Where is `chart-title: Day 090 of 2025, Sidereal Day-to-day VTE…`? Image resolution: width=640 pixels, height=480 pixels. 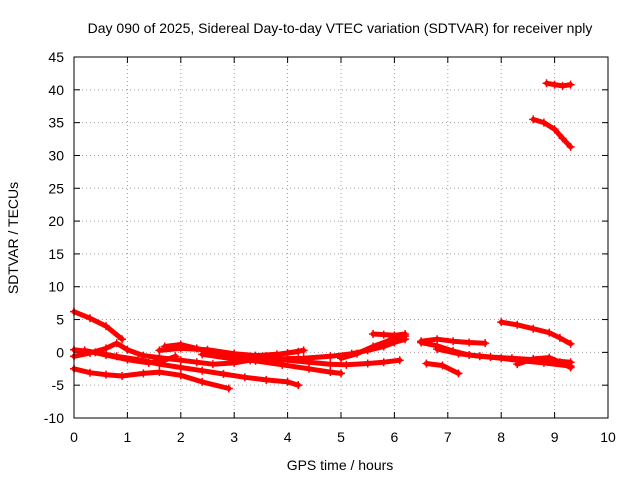 chart-title: Day 090 of 2025, Sidereal Day-to-day VTE… is located at coordinates (340, 28).